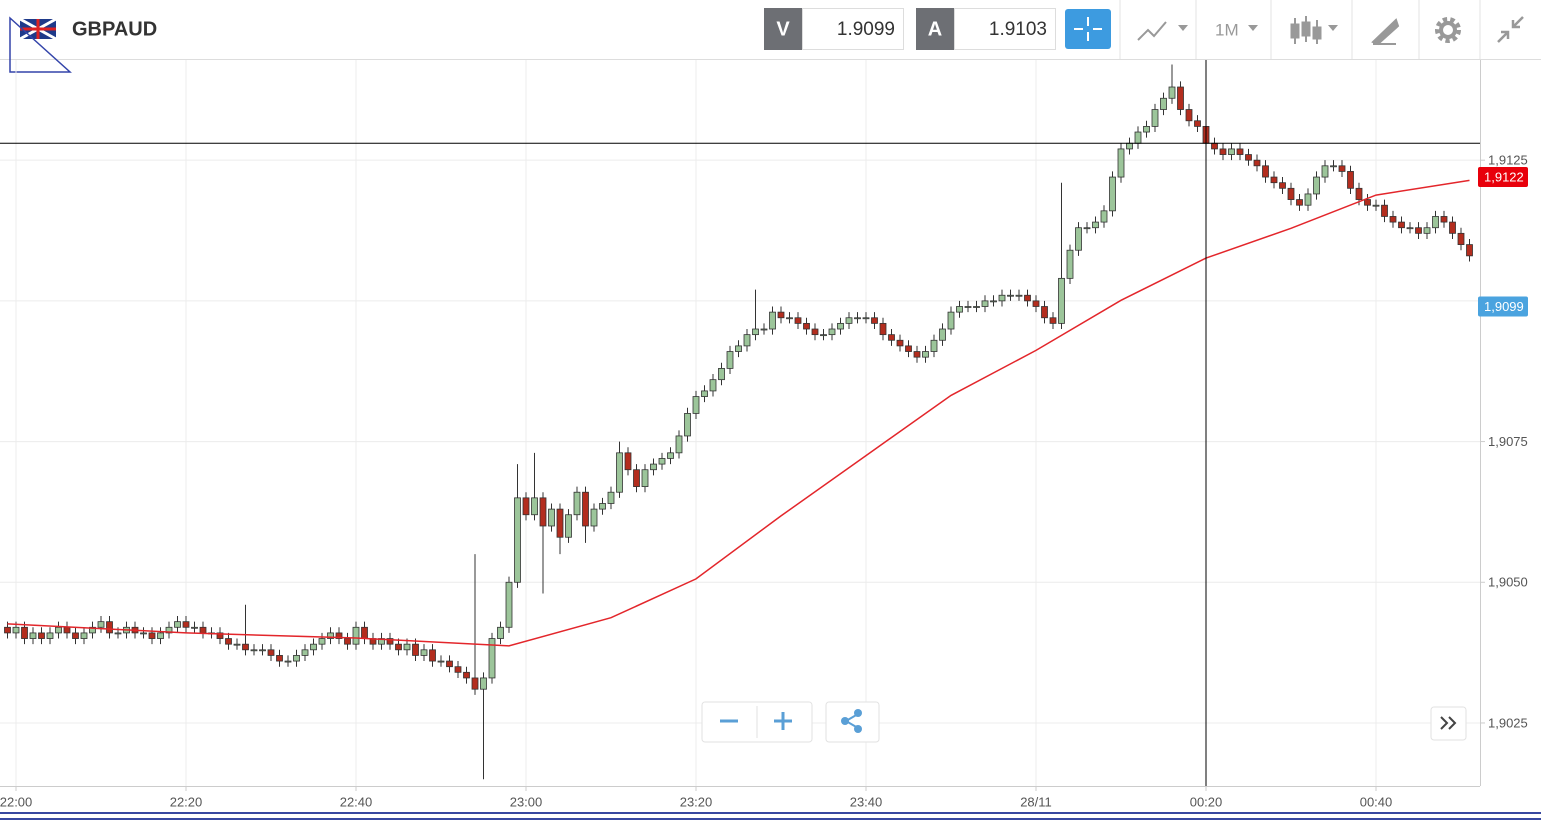 Image resolution: width=1541 pixels, height=823 pixels. I want to click on scroll-right-button, so click(1448, 723).